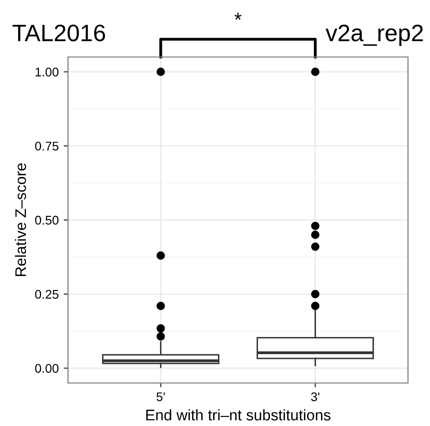 Image resolution: width=430 pixels, height=426 pixels. What do you see at coordinates (238, 414) in the screenshot?
I see `x-axis-title: End with tri–nt substitutions` at bounding box center [238, 414].